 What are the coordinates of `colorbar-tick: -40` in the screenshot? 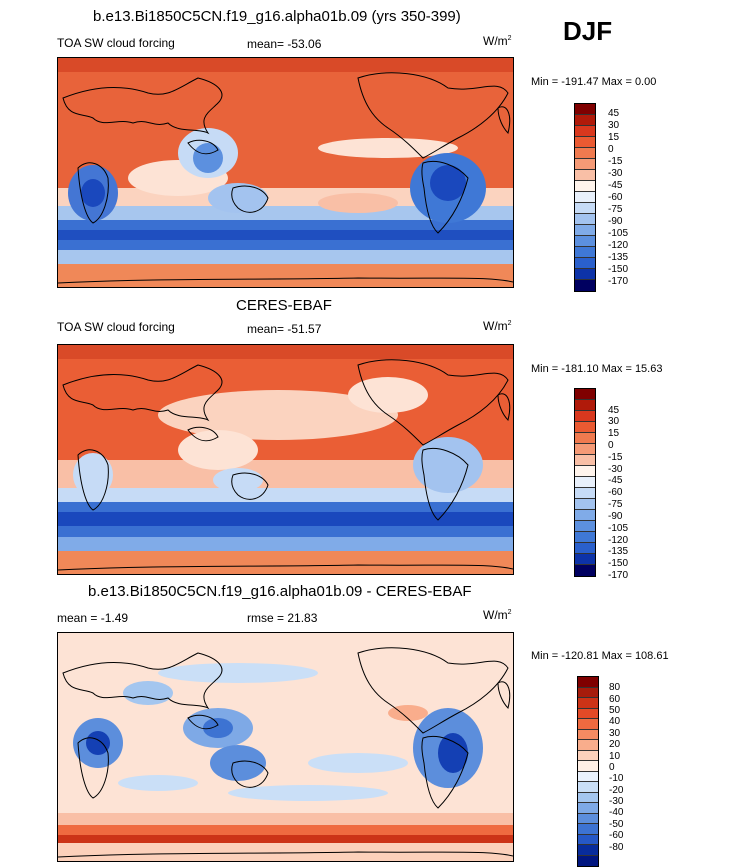 It's located at (616, 812).